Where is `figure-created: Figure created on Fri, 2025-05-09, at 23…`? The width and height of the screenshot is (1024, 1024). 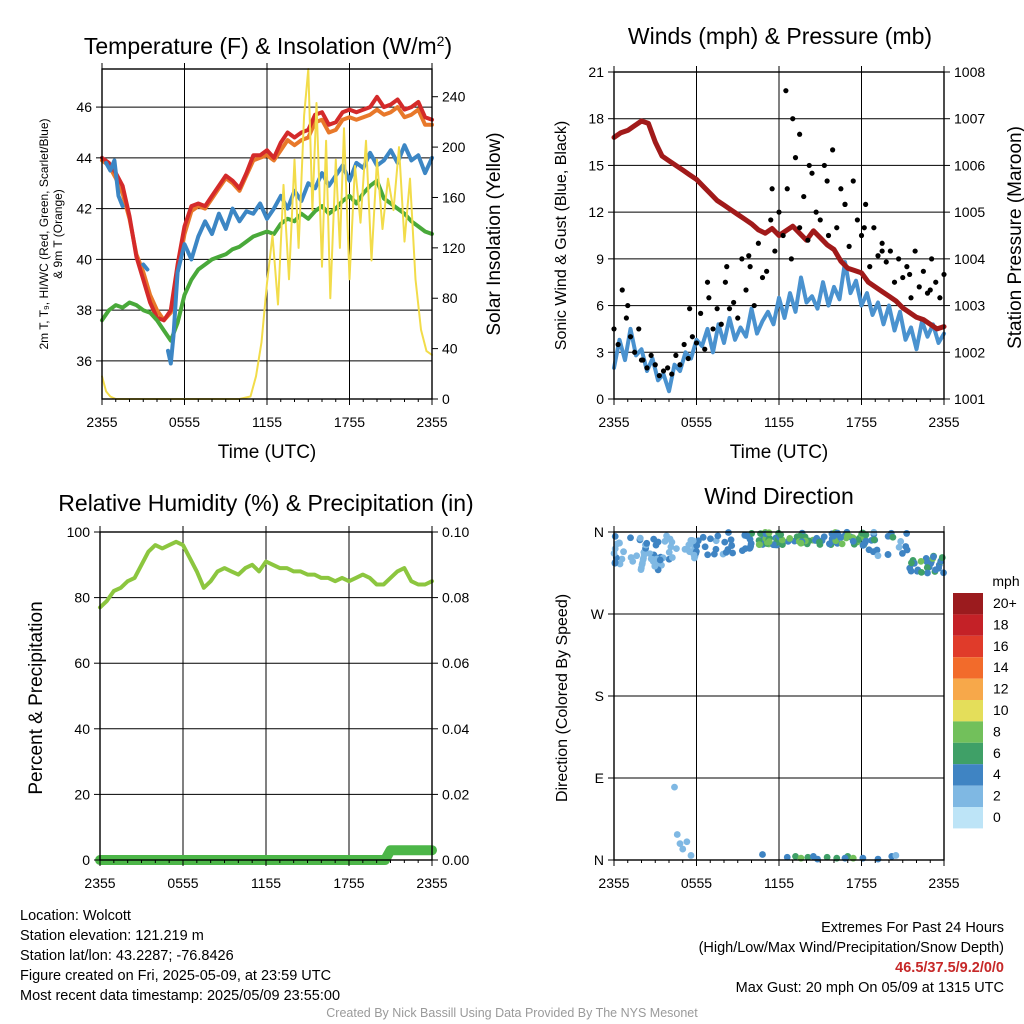 figure-created: Figure created on Fri, 2025-05-09, at 23… is located at coordinates (176, 976).